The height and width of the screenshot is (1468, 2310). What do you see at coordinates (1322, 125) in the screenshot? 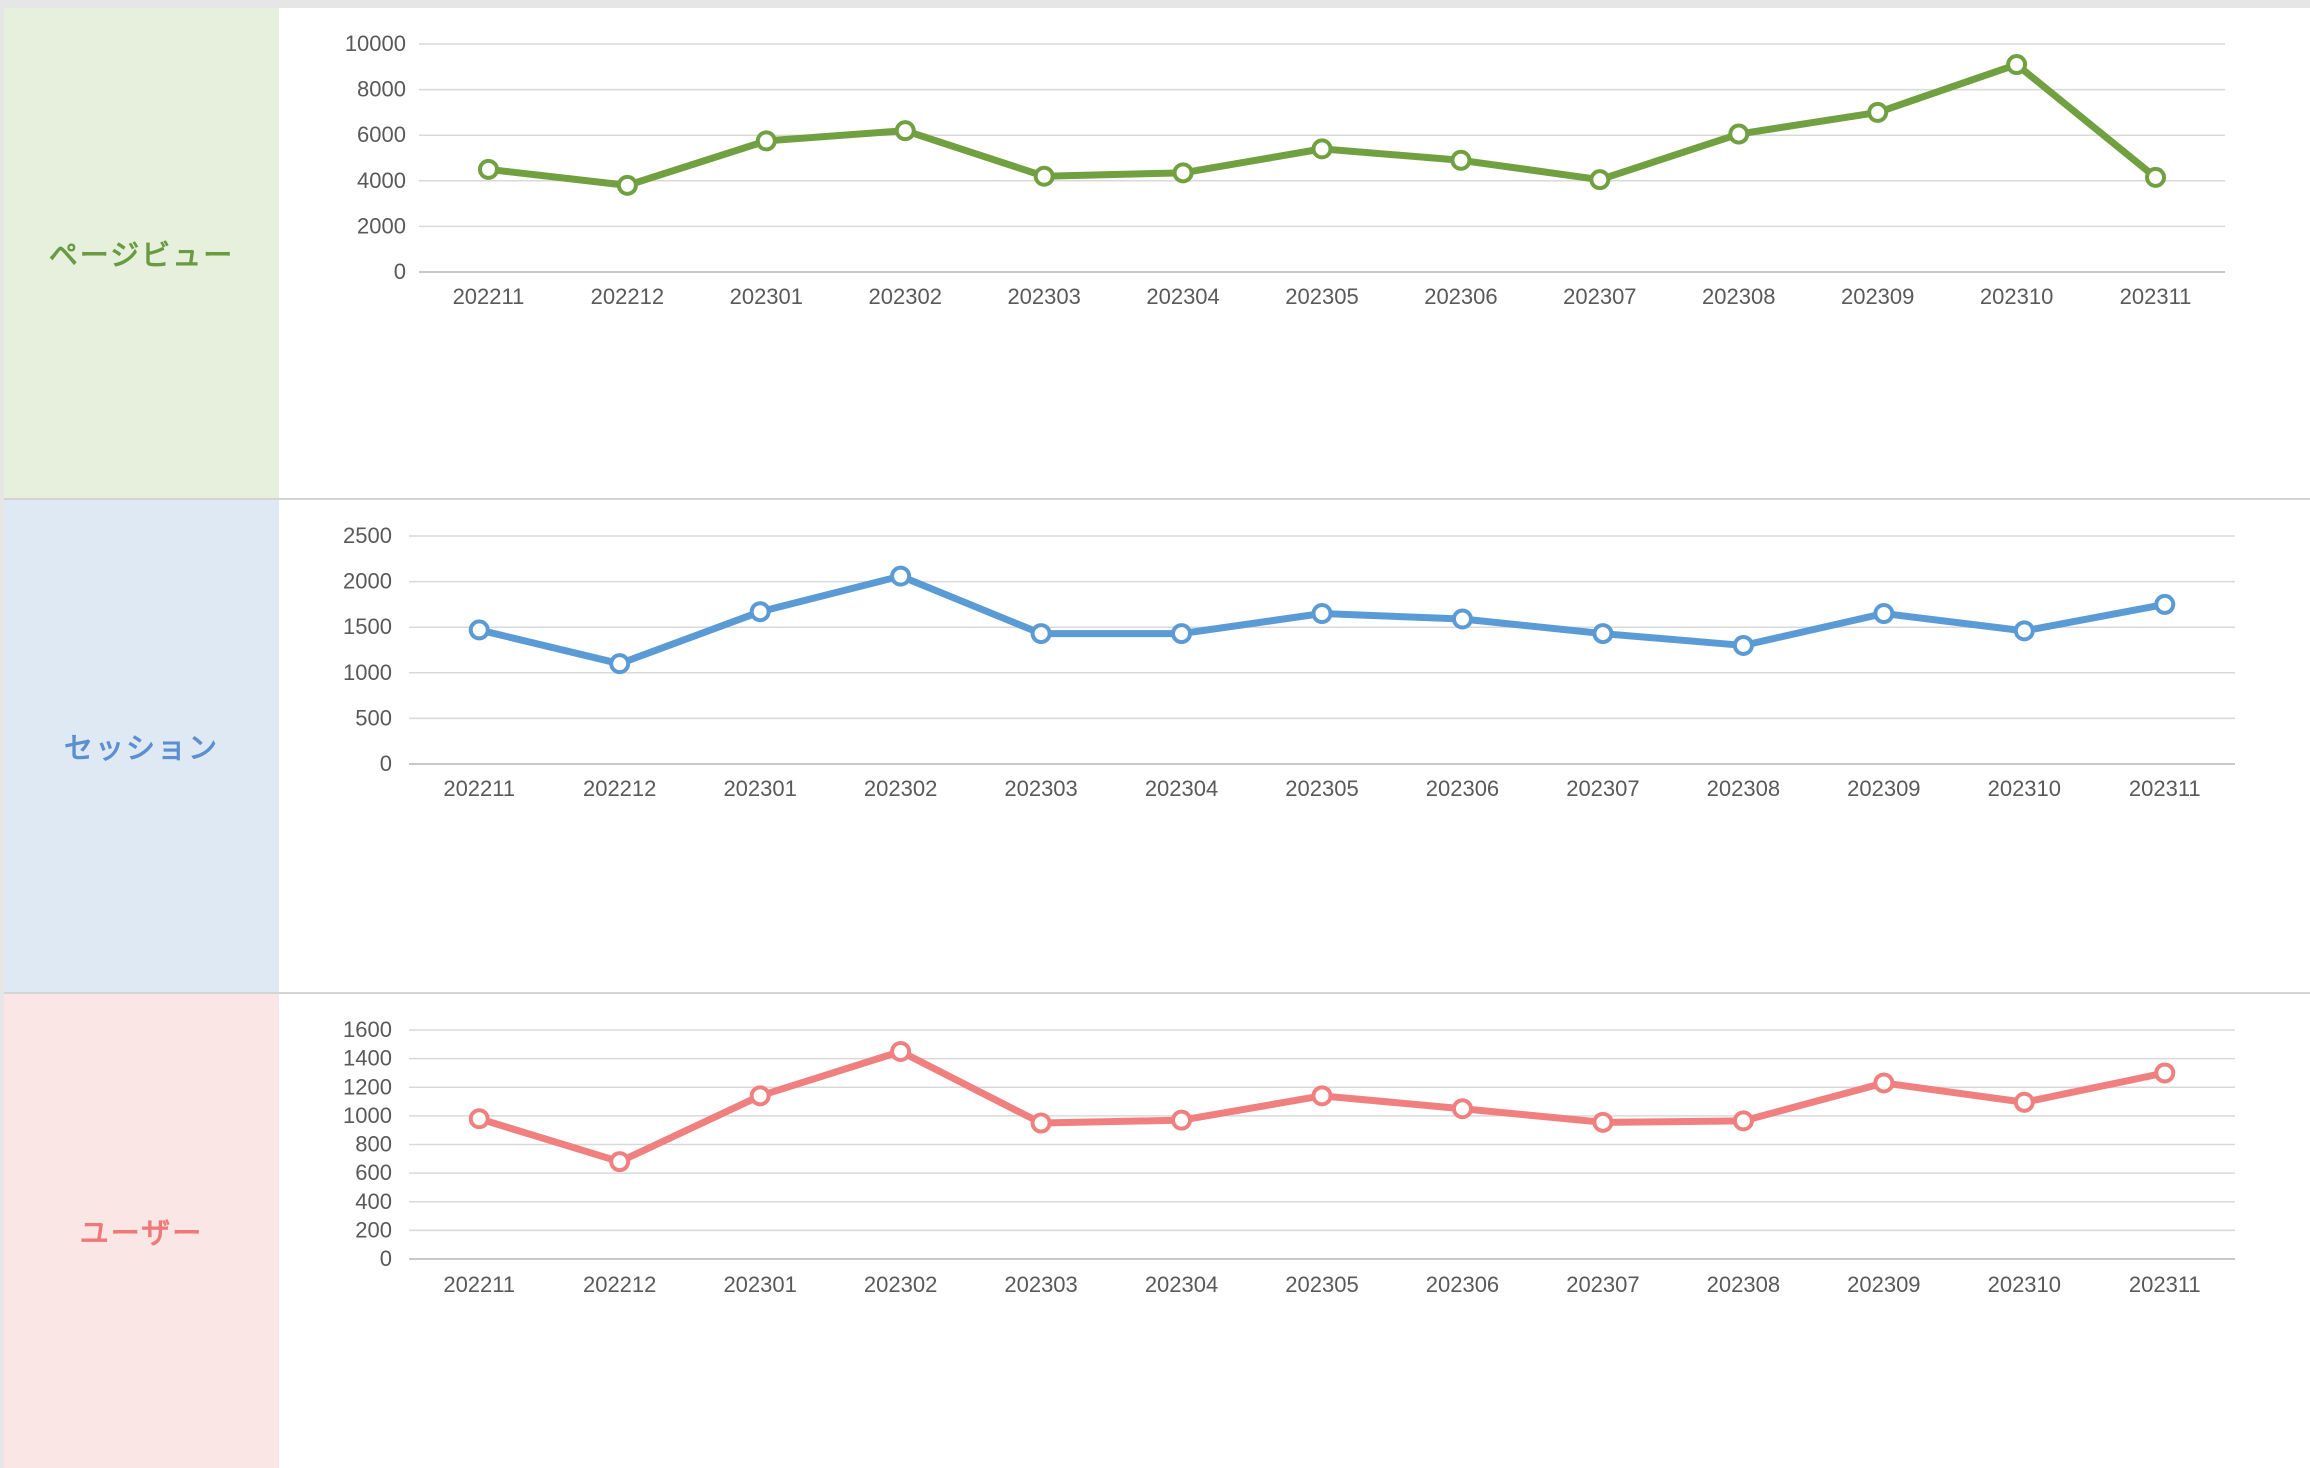
I see `series-line` at bounding box center [1322, 125].